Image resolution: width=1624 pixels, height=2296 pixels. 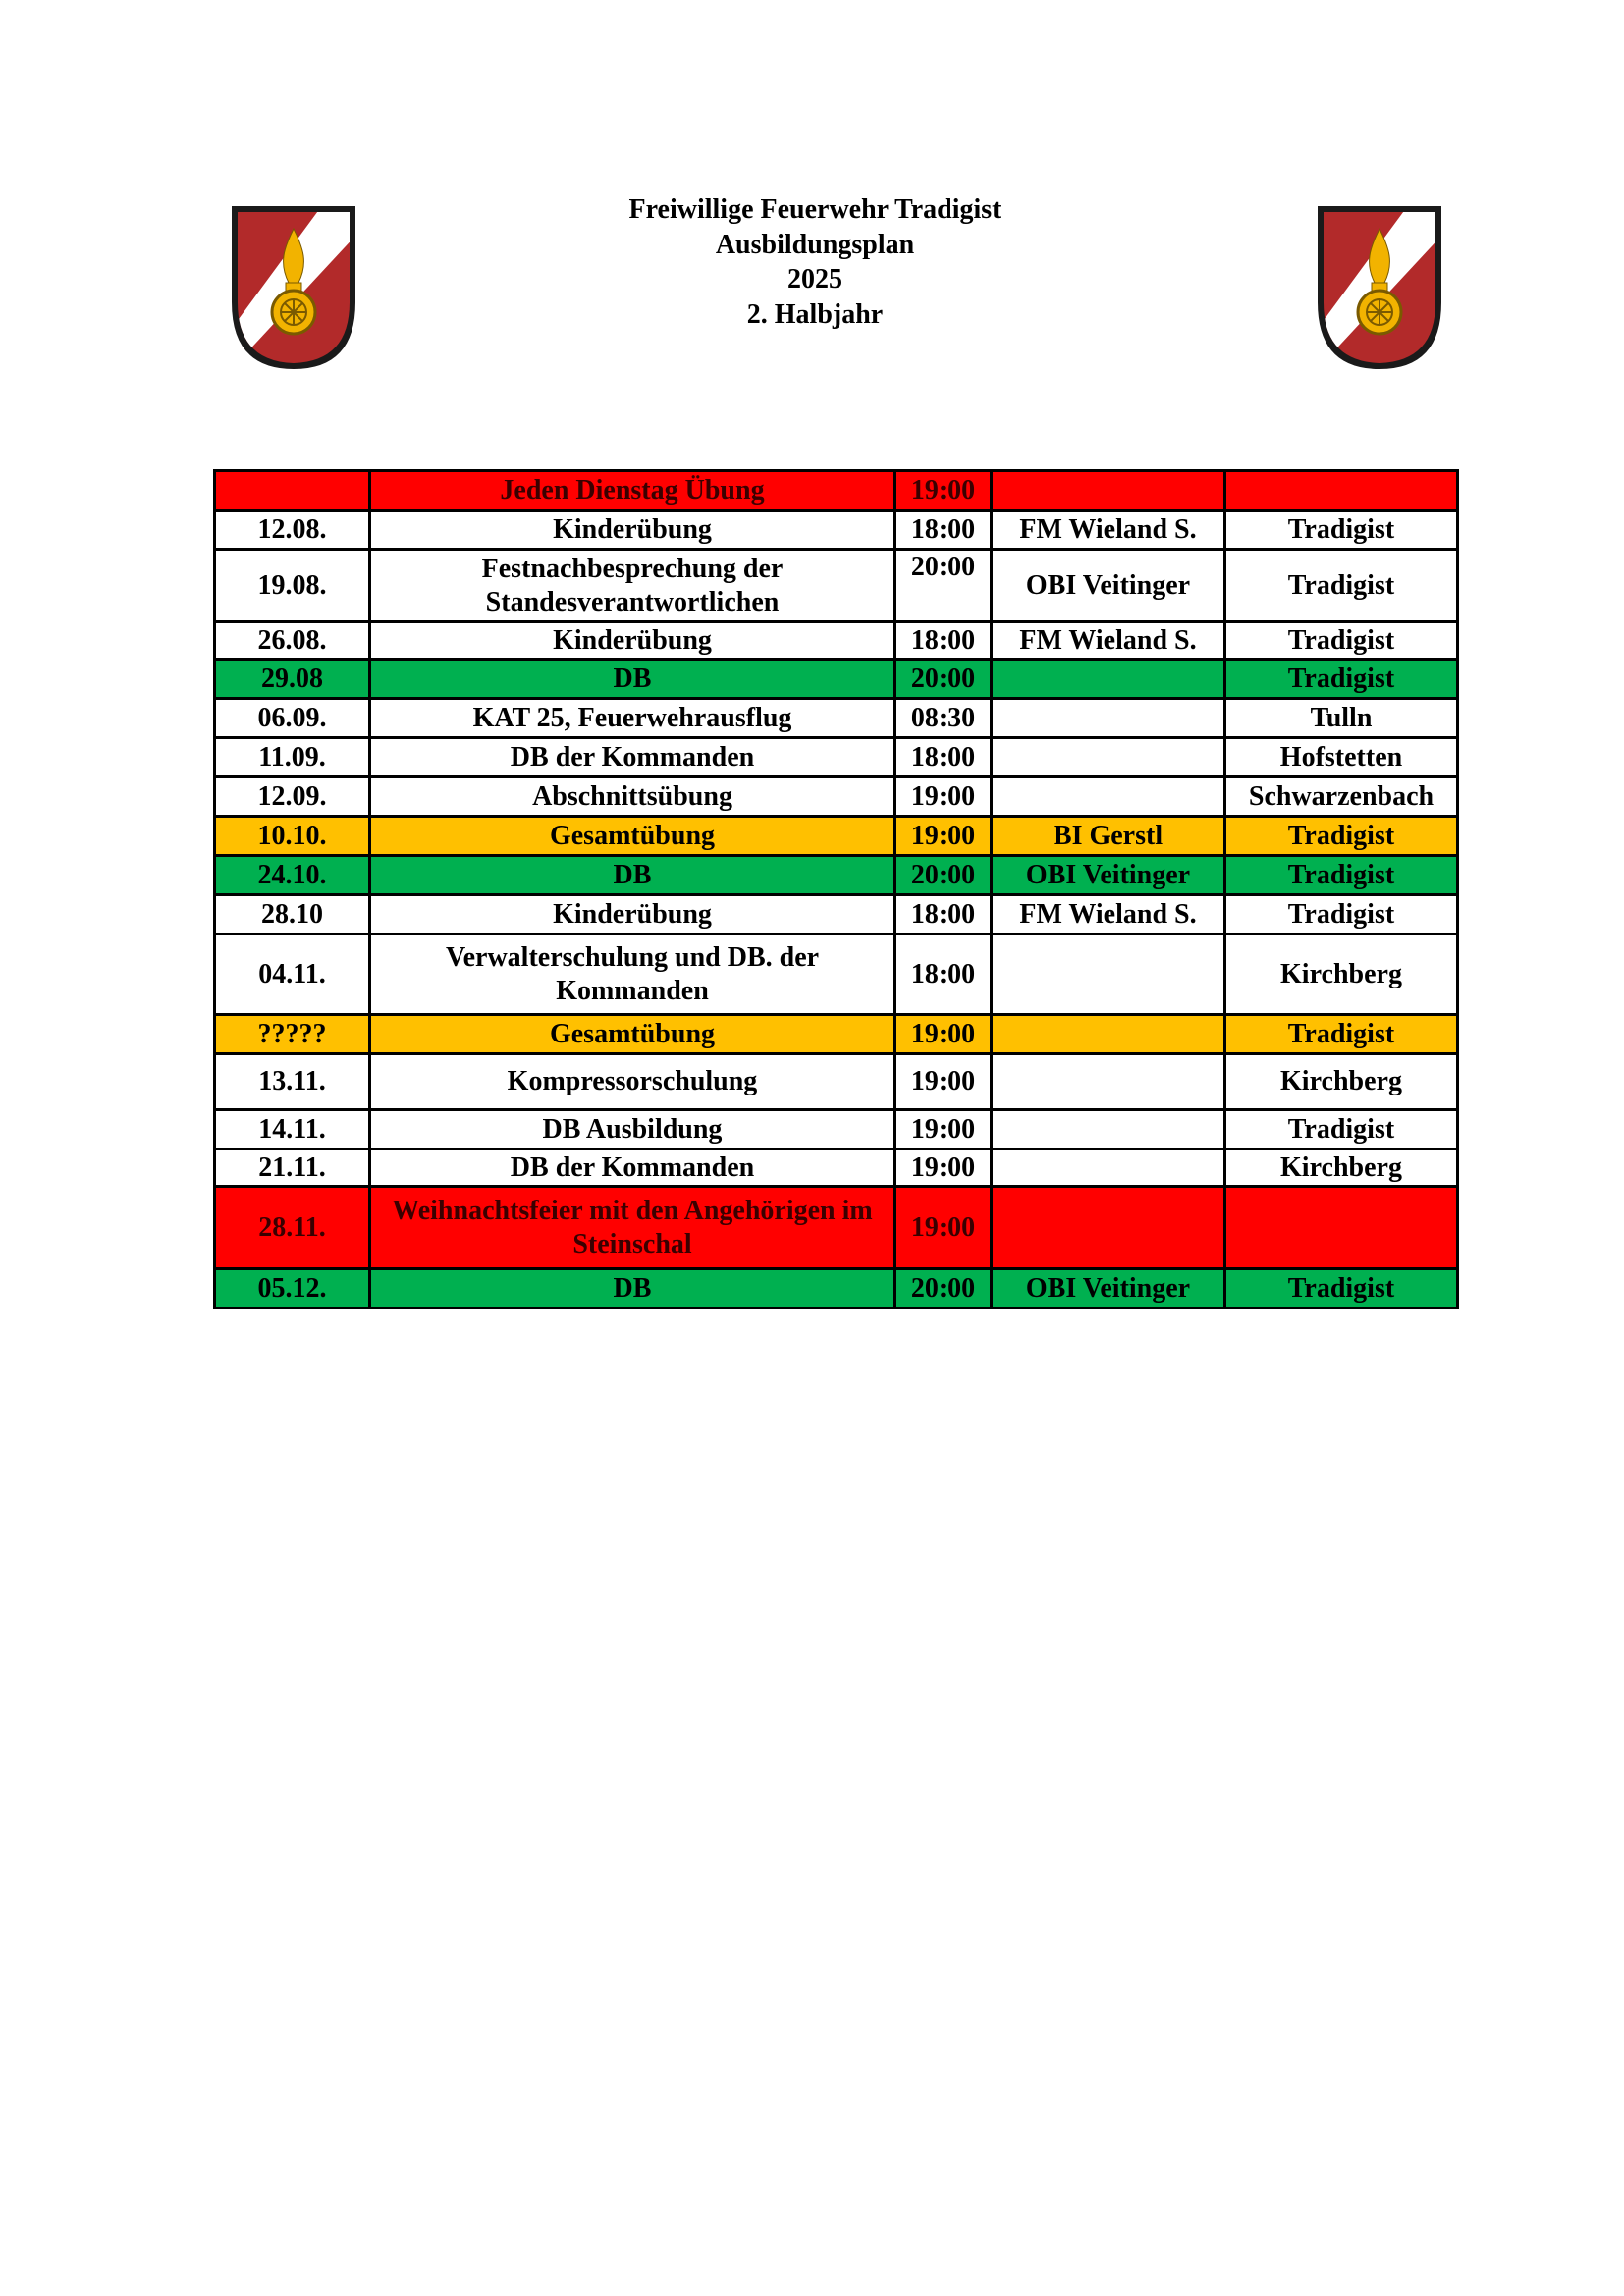 What do you see at coordinates (292, 1288) in the screenshot?
I see `cell-date: 05.12.` at bounding box center [292, 1288].